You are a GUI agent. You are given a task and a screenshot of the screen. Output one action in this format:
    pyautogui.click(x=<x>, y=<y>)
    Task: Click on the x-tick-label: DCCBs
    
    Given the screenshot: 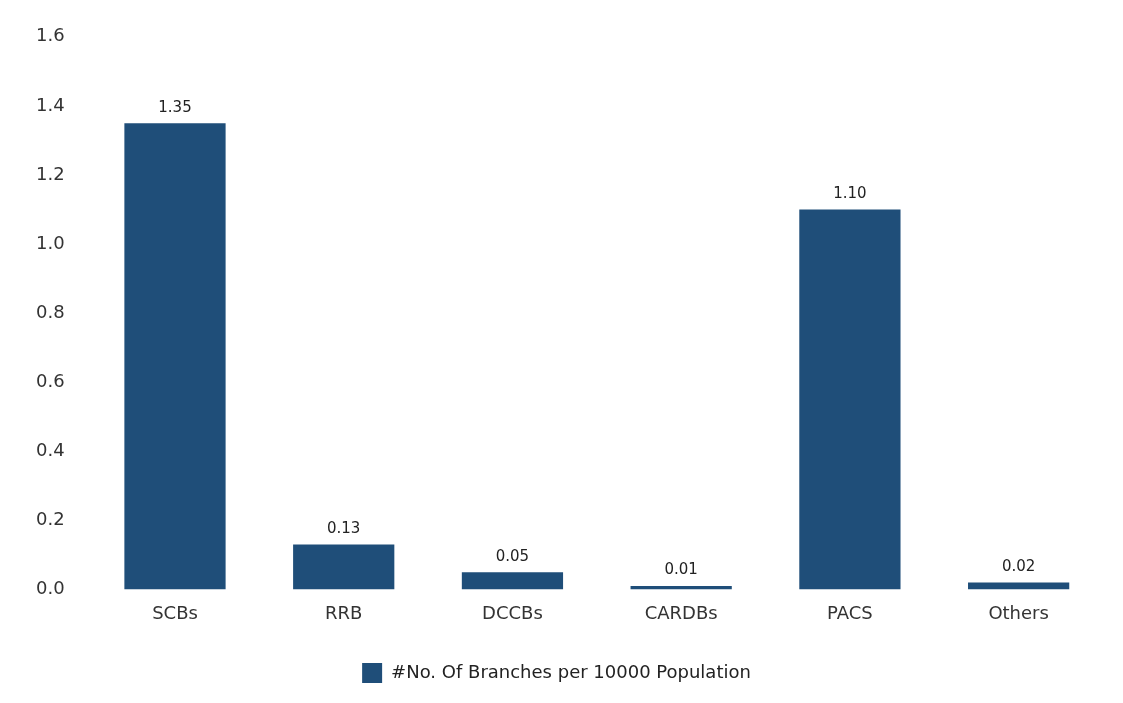 What is the action you would take?
    pyautogui.click(x=512, y=612)
    